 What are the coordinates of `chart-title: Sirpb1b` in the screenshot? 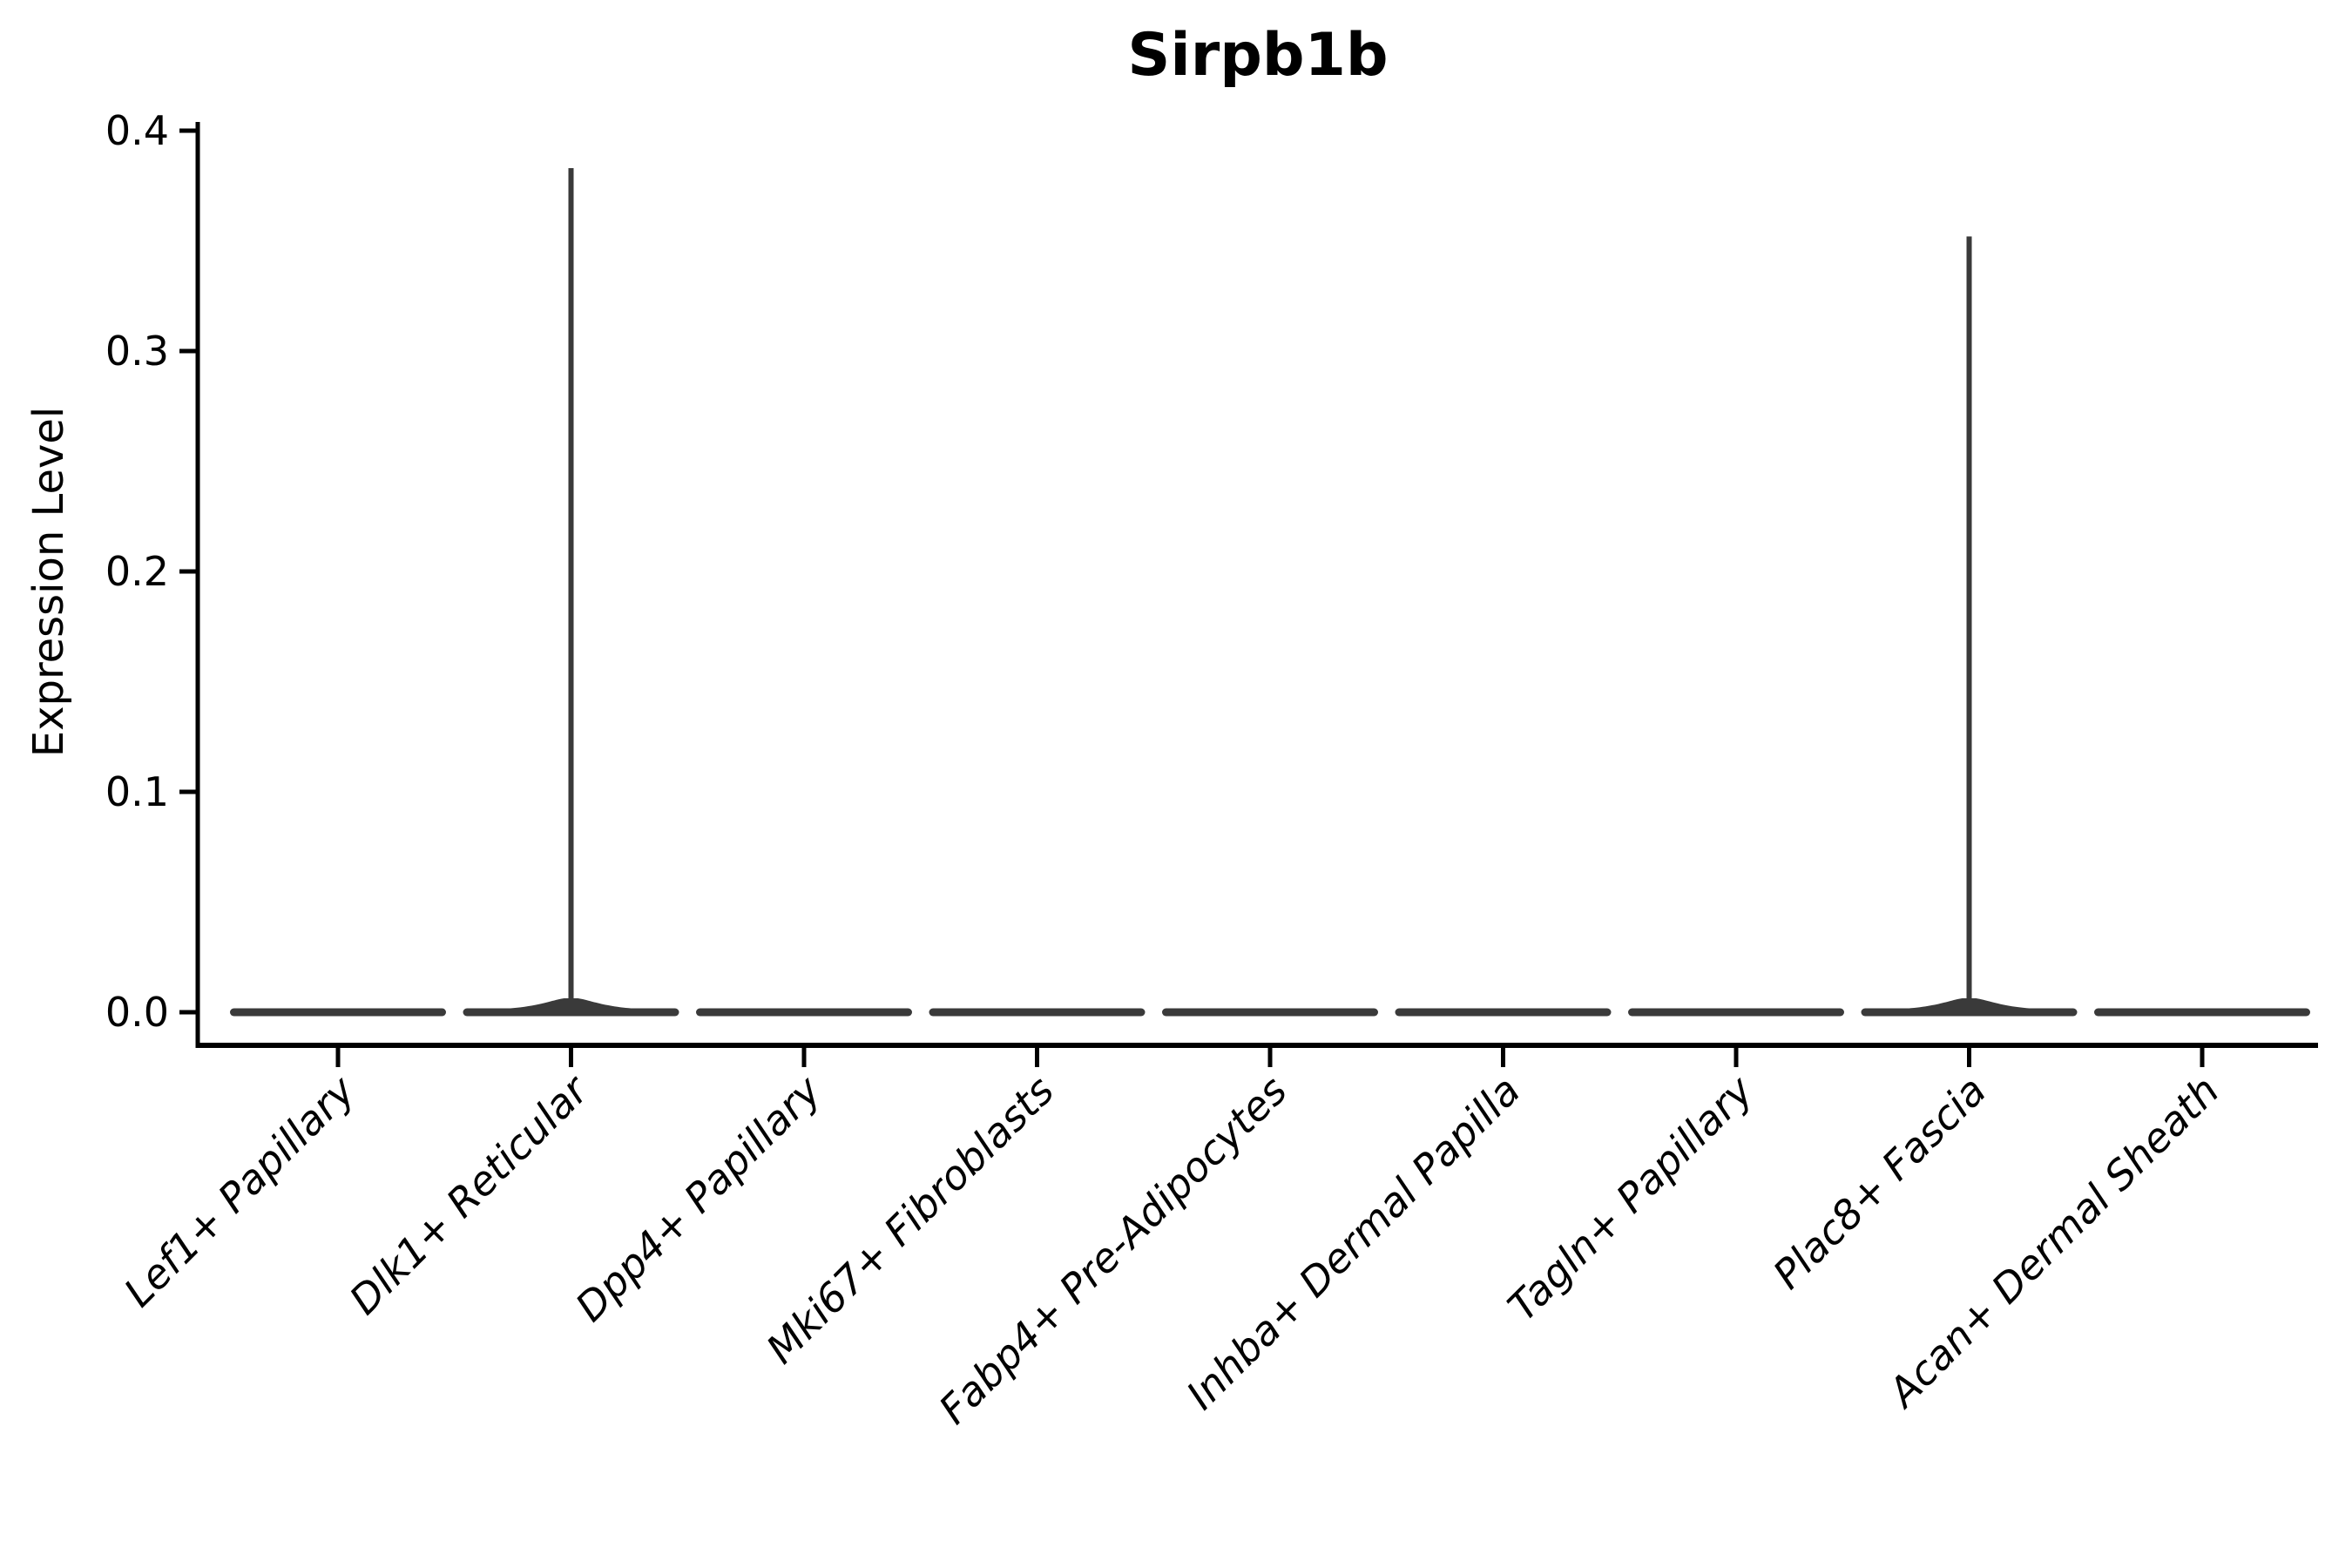 It's located at (1258, 56).